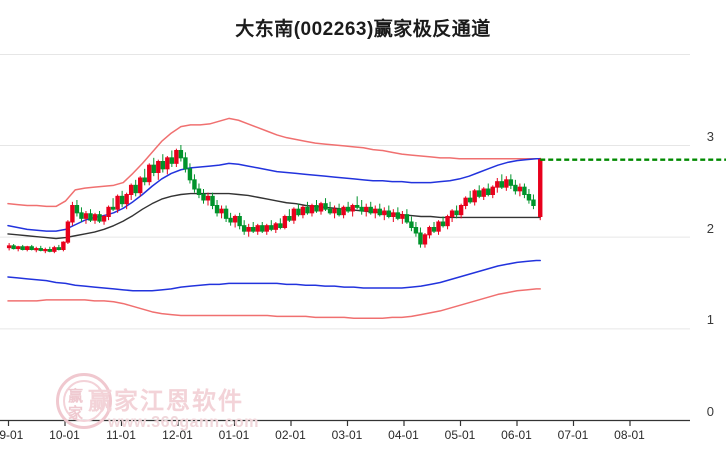 This screenshot has height=450, width=726. Describe the element at coordinates (234, 435) in the screenshot. I see `x-tick-label-01-01: 01-01` at that location.